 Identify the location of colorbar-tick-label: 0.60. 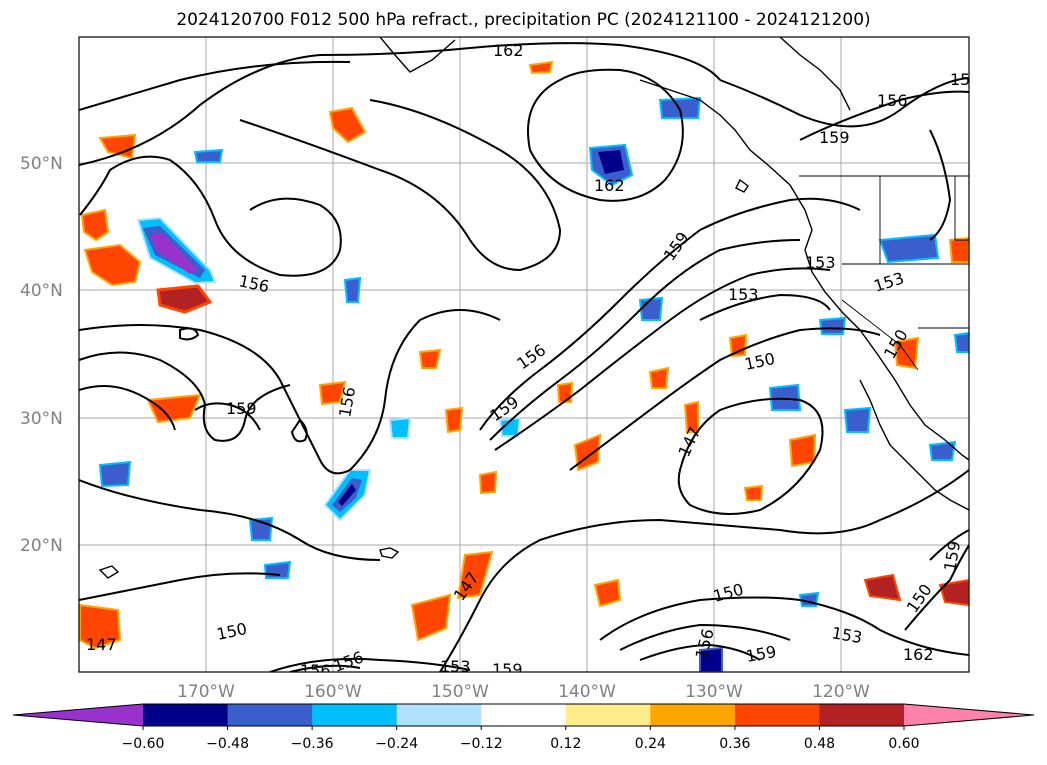
(903, 744).